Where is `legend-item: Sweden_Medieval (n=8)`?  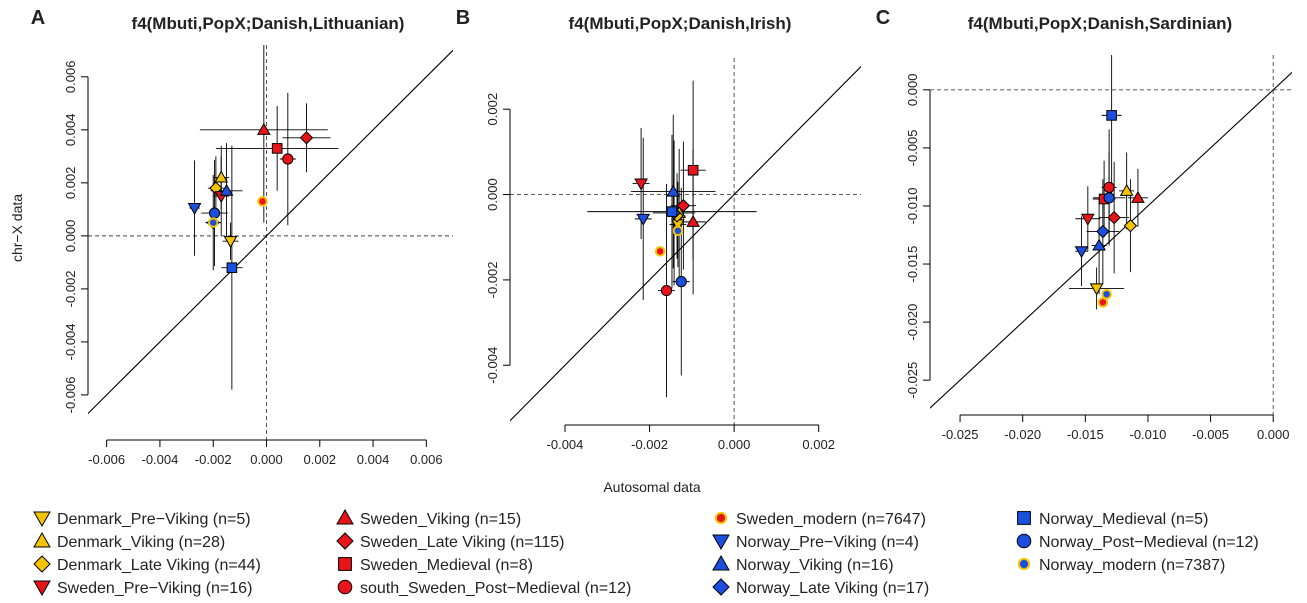 legend-item: Sweden_Medieval (n=8) is located at coordinates (435, 565).